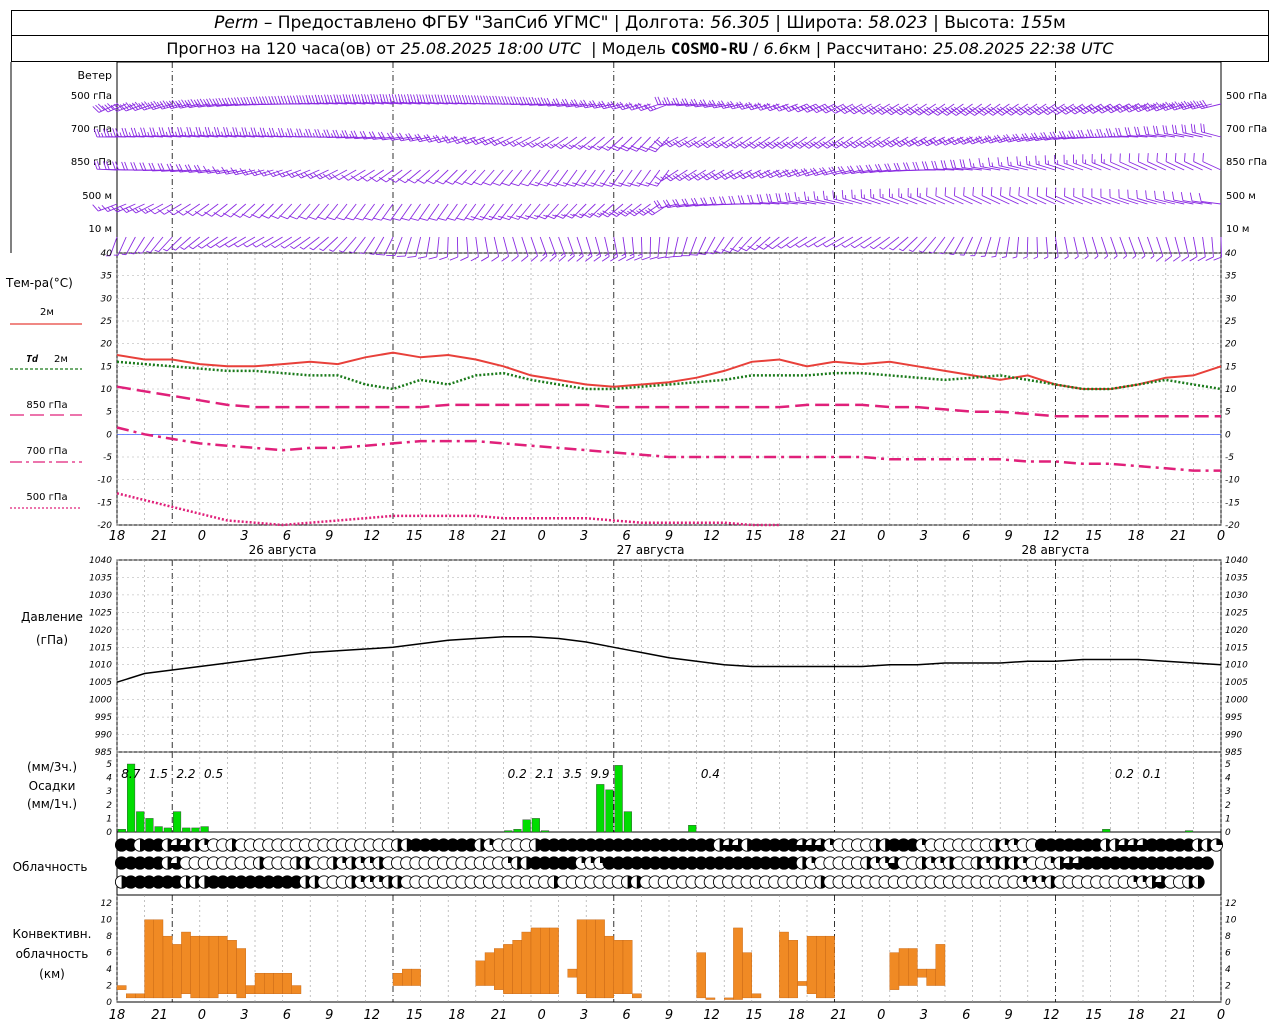 The image size is (1280, 1024). I want to click on temp-tick-right: 10, so click(1231, 390).